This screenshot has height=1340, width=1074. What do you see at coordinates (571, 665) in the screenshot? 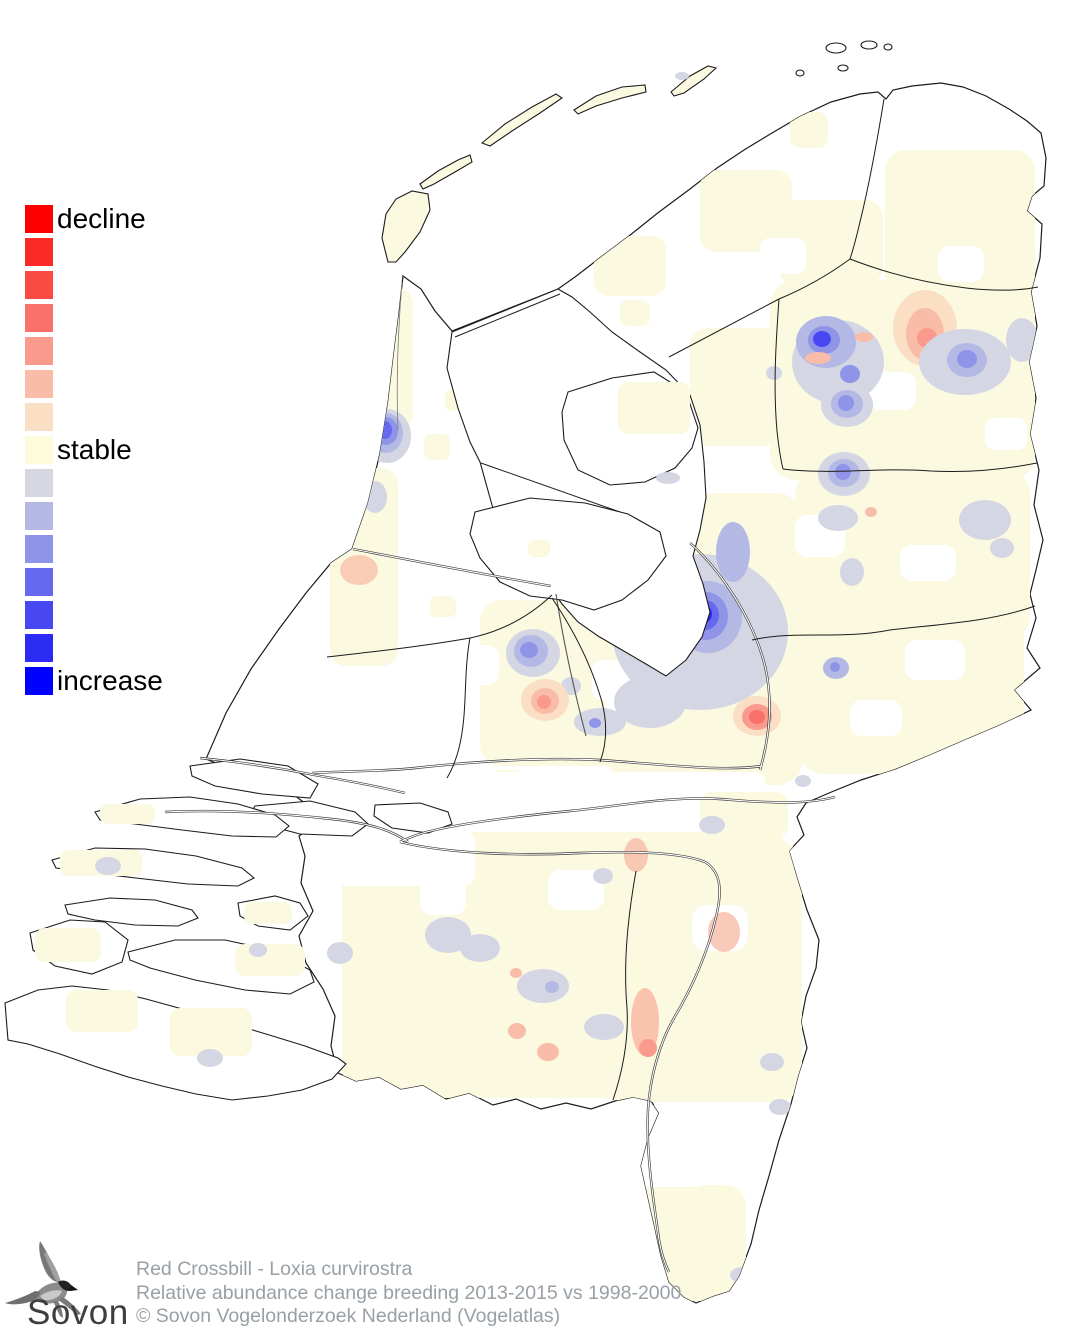
I see `amsterdam-rijnkanaal` at bounding box center [571, 665].